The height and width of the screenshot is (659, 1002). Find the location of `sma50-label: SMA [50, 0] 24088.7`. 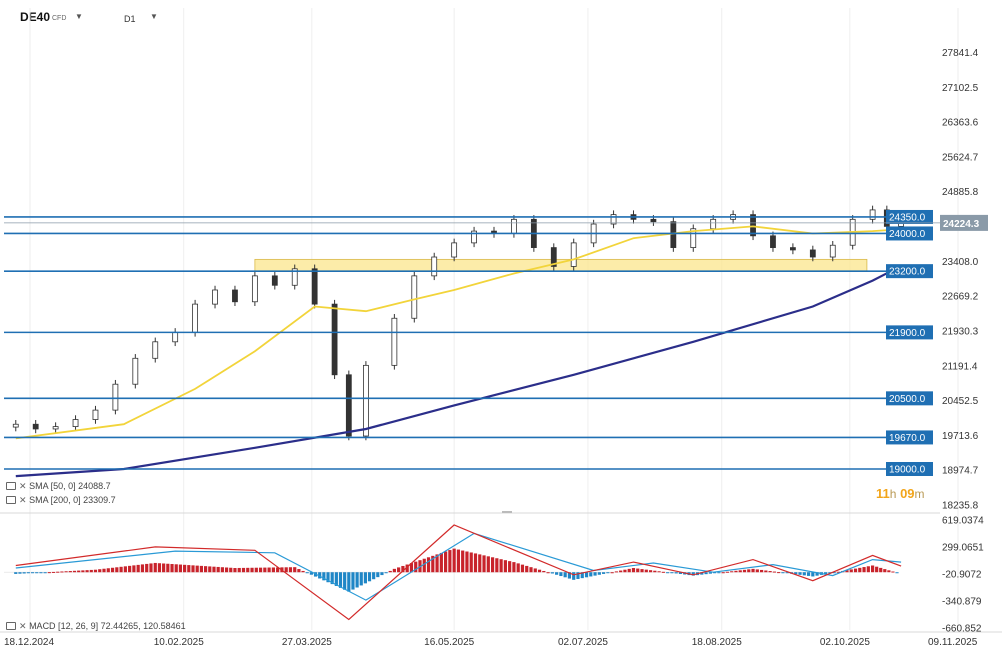

sma50-label: SMA [50, 0] 24088.7 is located at coordinates (70, 486).